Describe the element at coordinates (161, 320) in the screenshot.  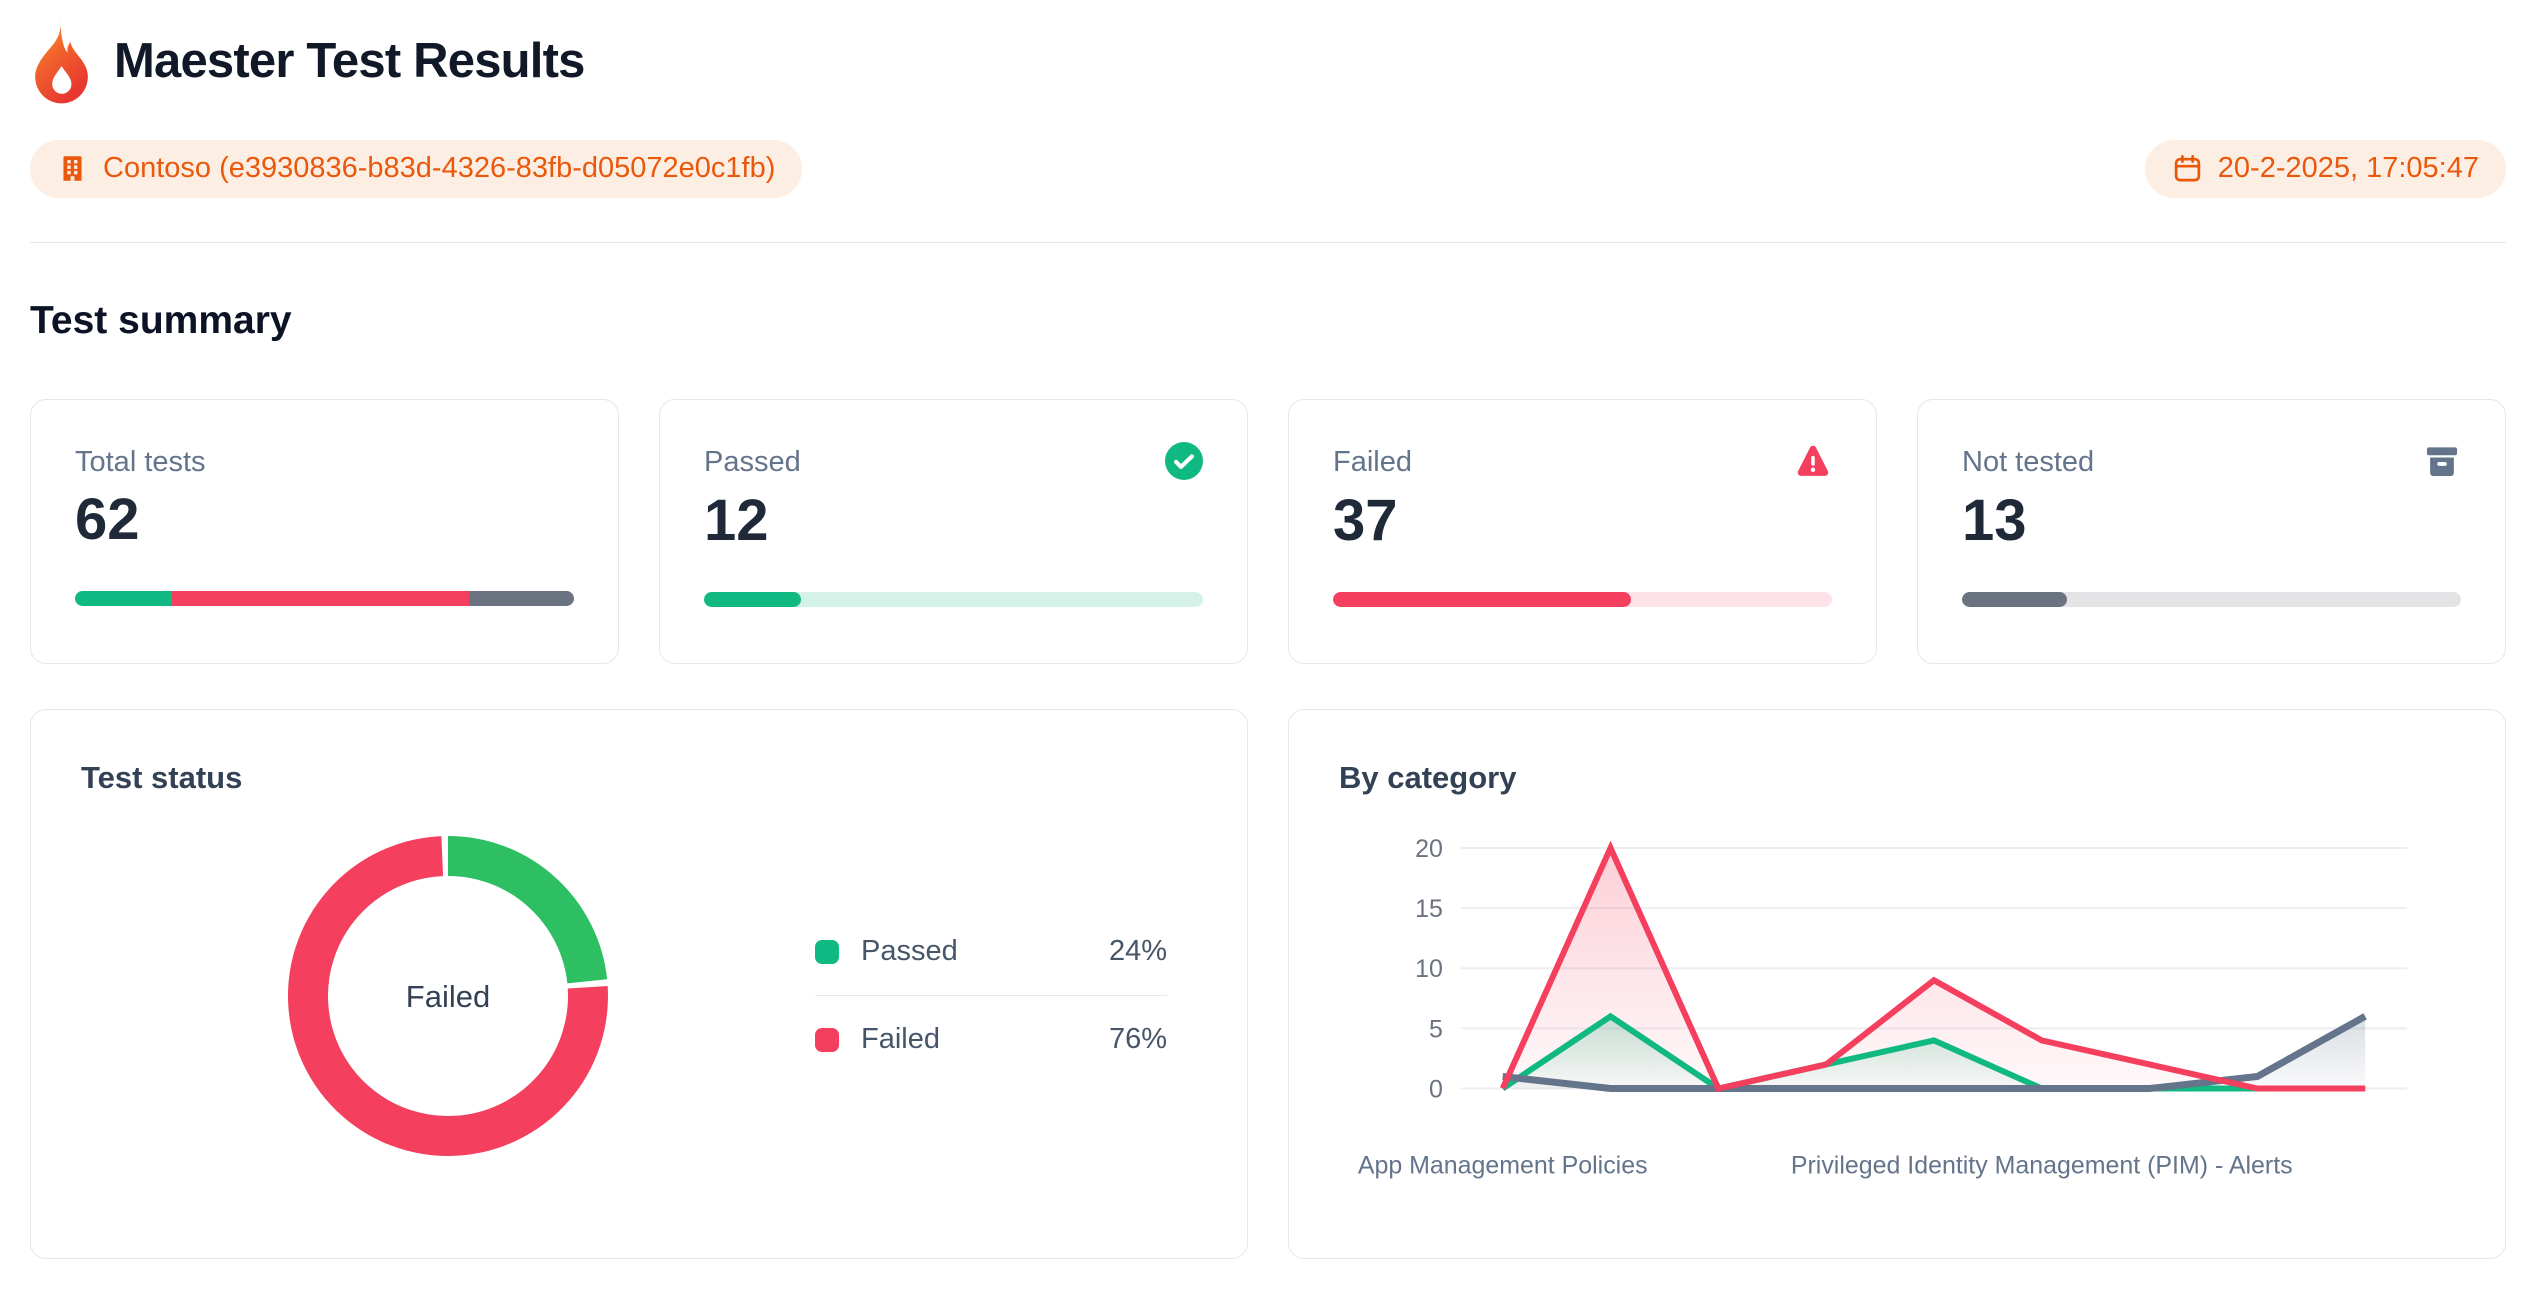
I see `test-summary-heading: Test summary` at that location.